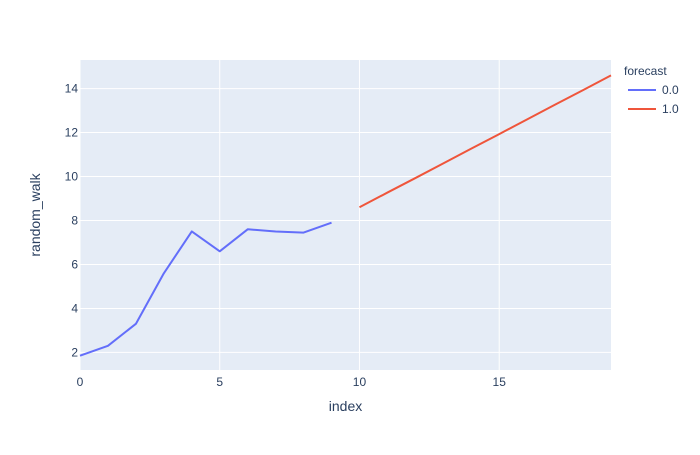 The height and width of the screenshot is (455, 700). Describe the element at coordinates (74, 264) in the screenshot. I see `y-tick-label: 6` at that location.